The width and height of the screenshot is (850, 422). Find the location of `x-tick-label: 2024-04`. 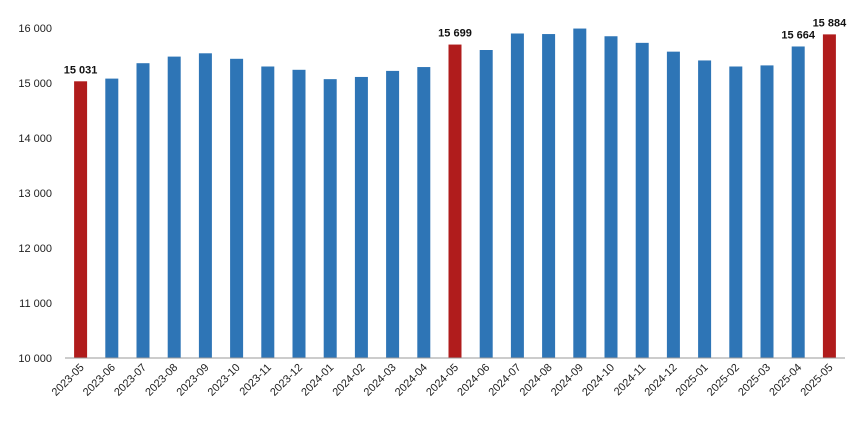

x-tick-label: 2024-04 is located at coordinates (411, 380).